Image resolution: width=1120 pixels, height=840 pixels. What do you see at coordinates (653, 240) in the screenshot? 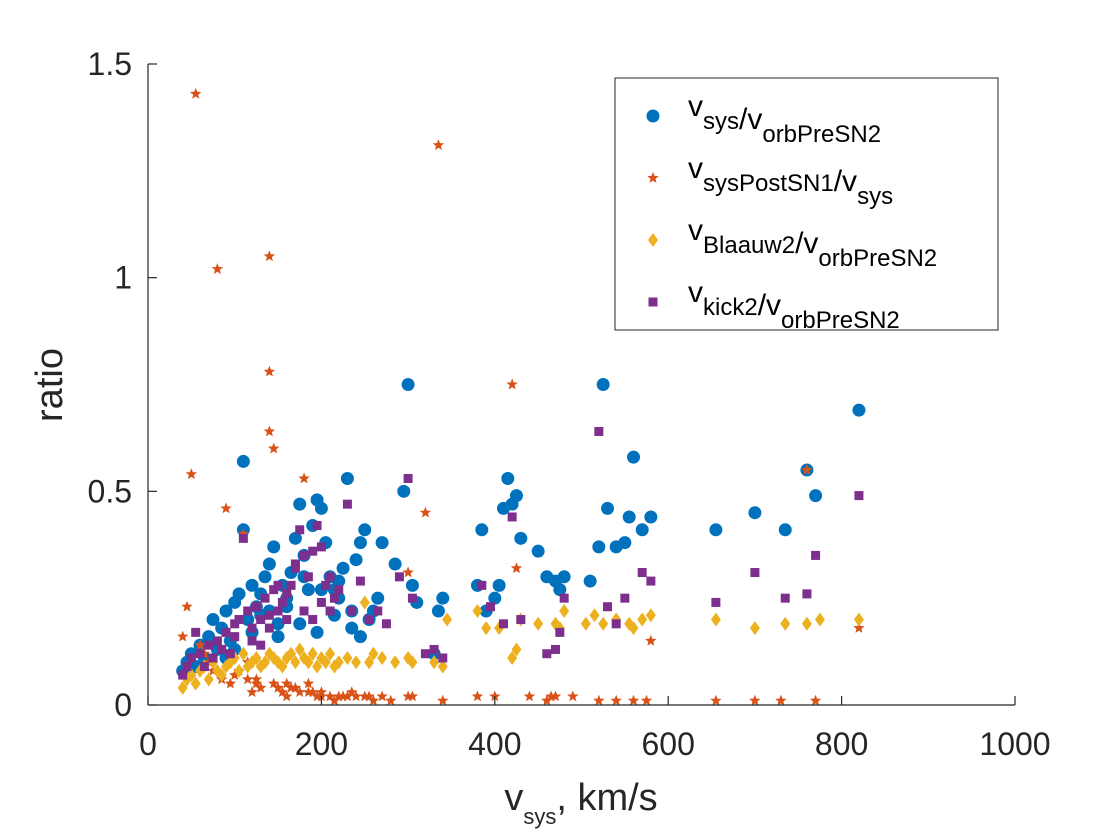
I see `legend-marker-diamond` at bounding box center [653, 240].